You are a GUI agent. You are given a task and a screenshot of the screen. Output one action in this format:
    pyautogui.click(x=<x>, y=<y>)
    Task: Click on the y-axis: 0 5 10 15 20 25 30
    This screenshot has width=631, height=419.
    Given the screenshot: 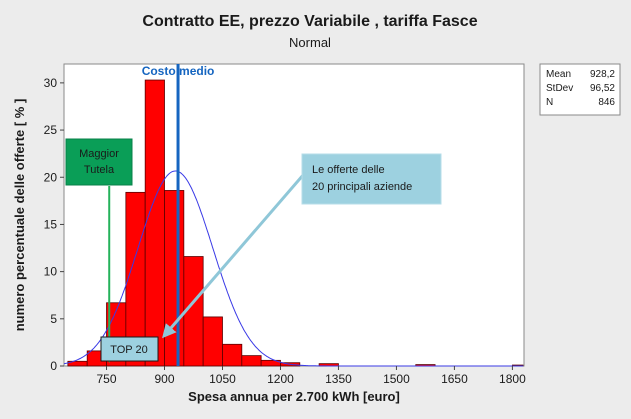 What is the action you would take?
    pyautogui.click(x=54, y=224)
    